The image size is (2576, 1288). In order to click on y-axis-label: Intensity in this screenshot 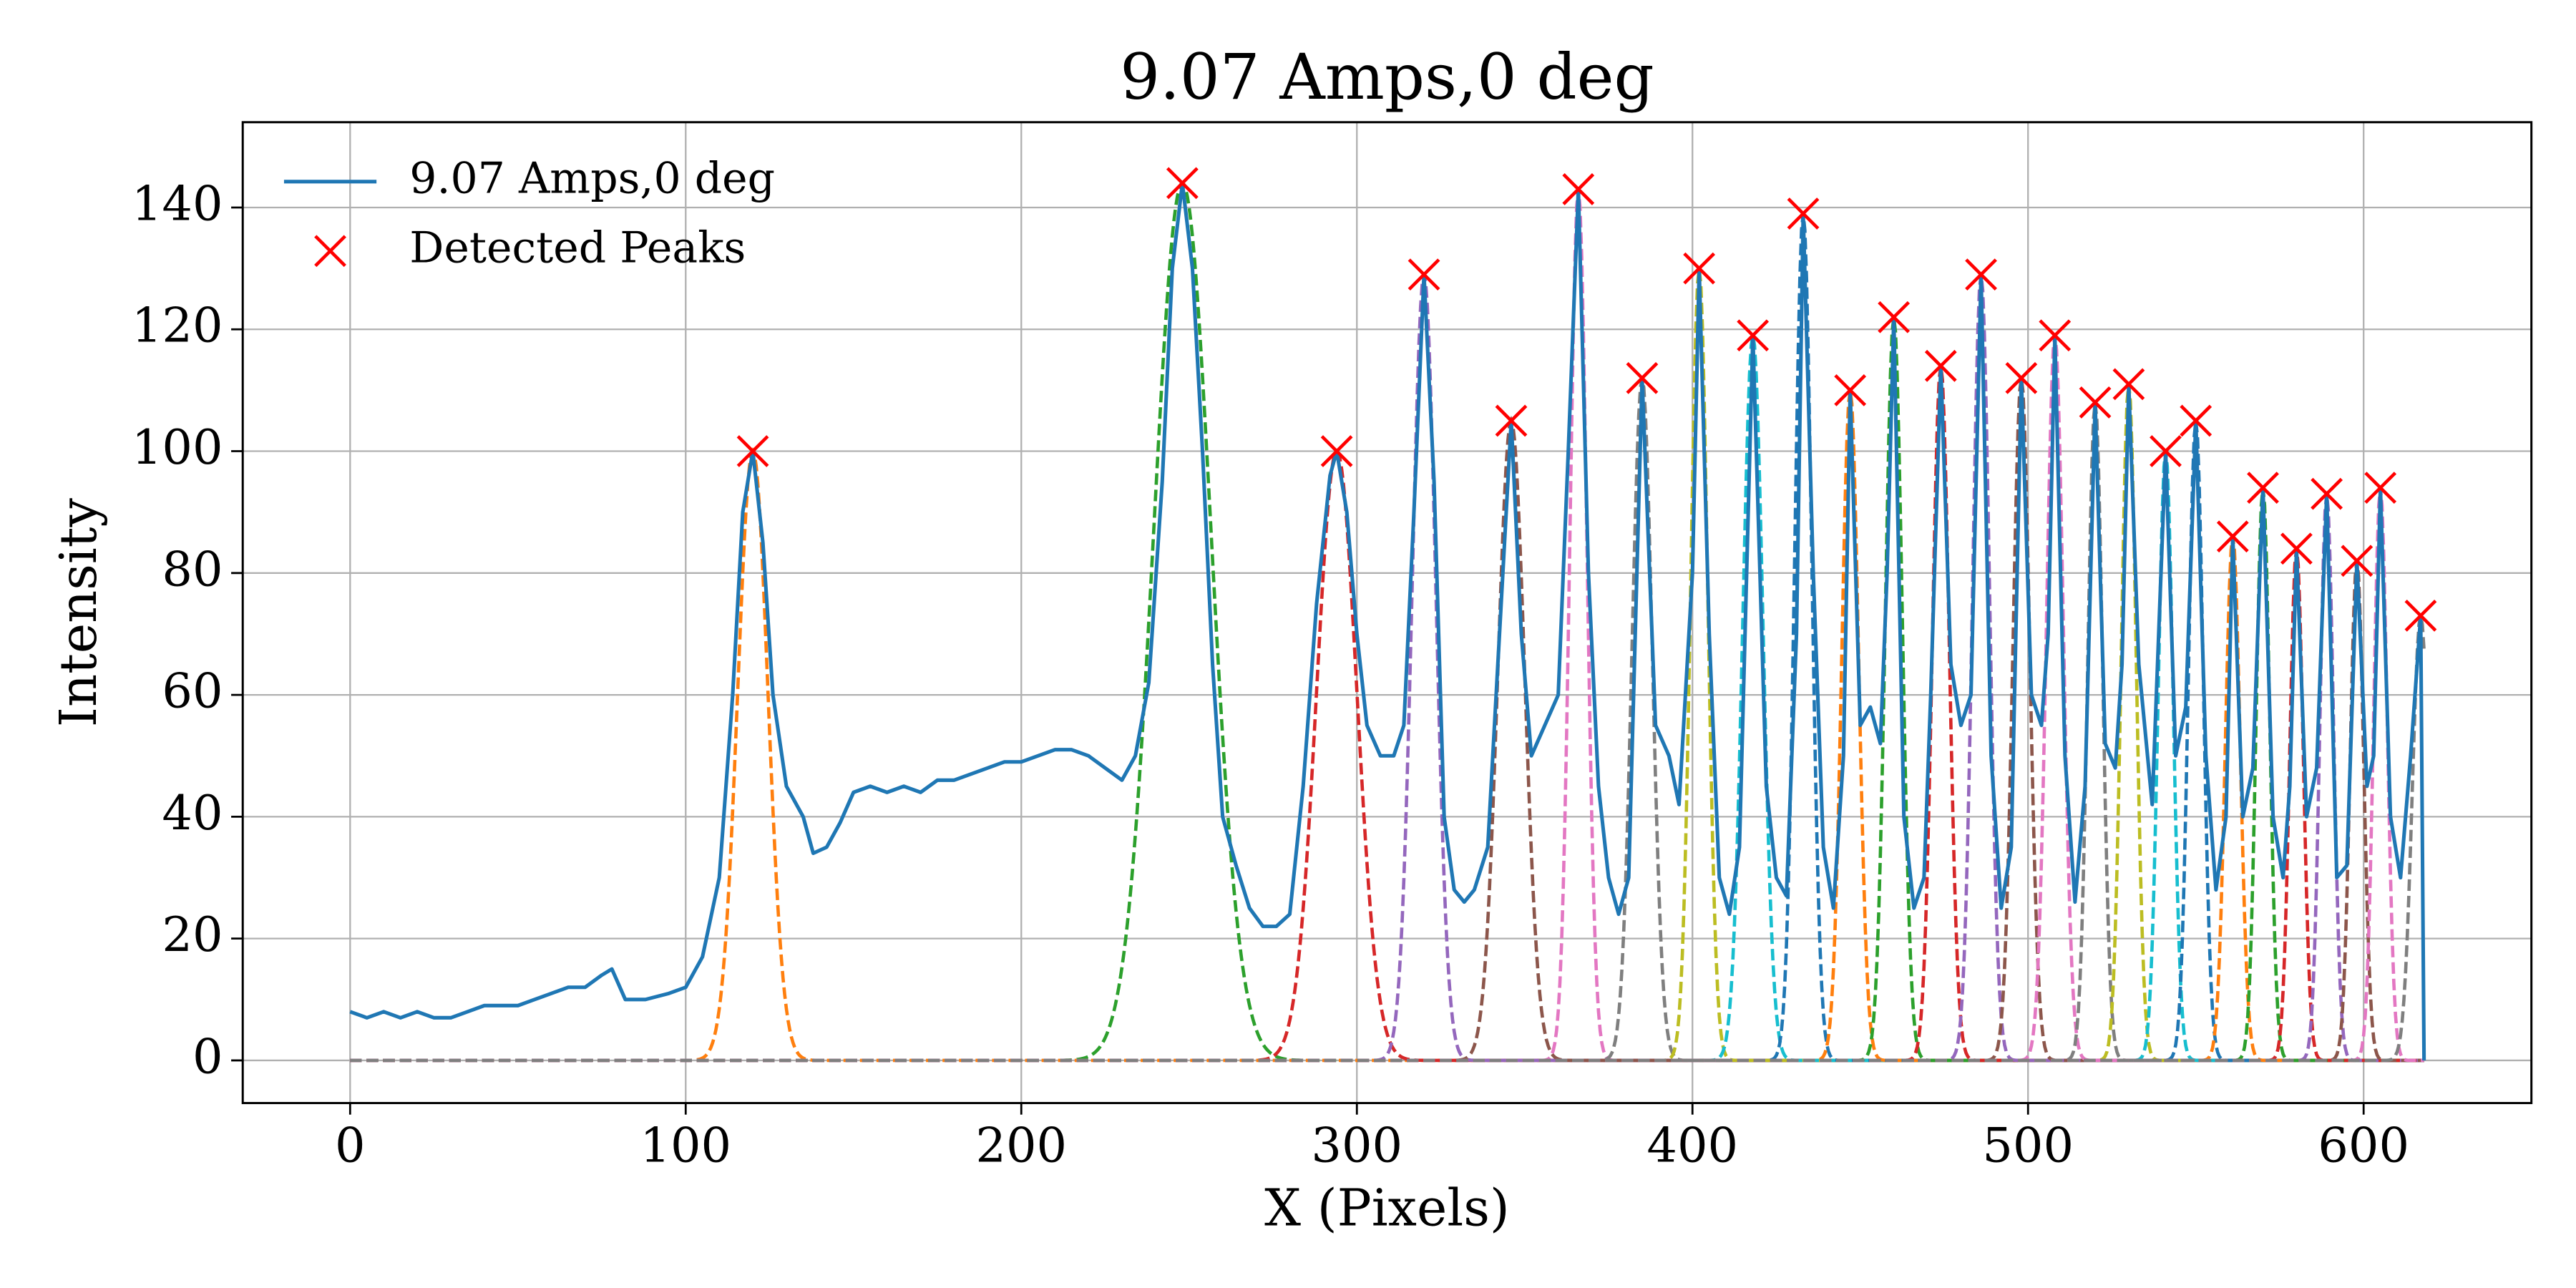, I will do `click(78, 612)`.